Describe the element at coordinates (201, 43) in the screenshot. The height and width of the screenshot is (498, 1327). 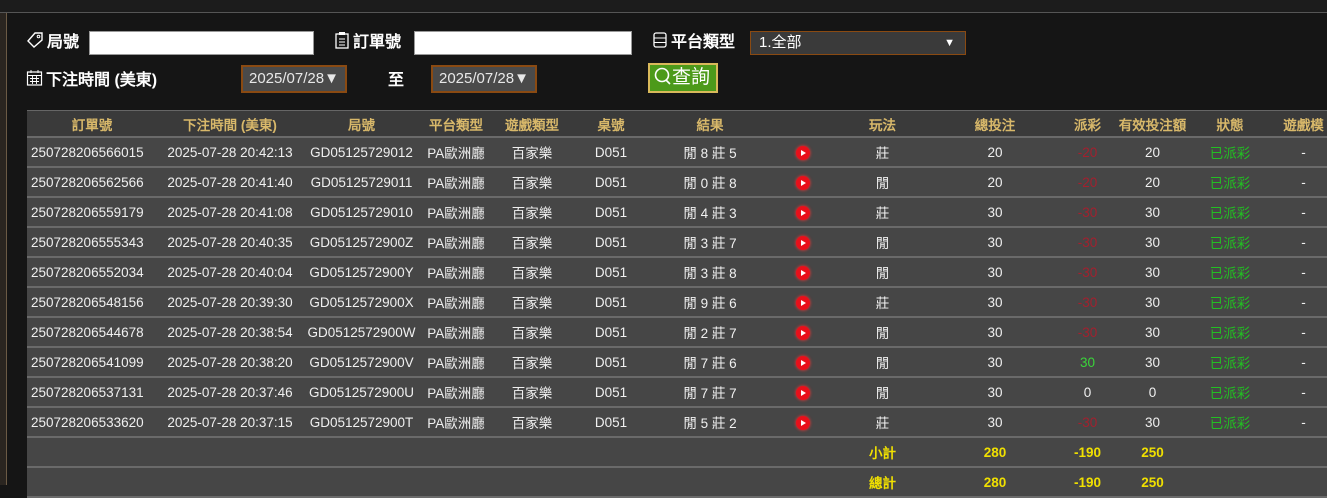
I see `round-input` at that location.